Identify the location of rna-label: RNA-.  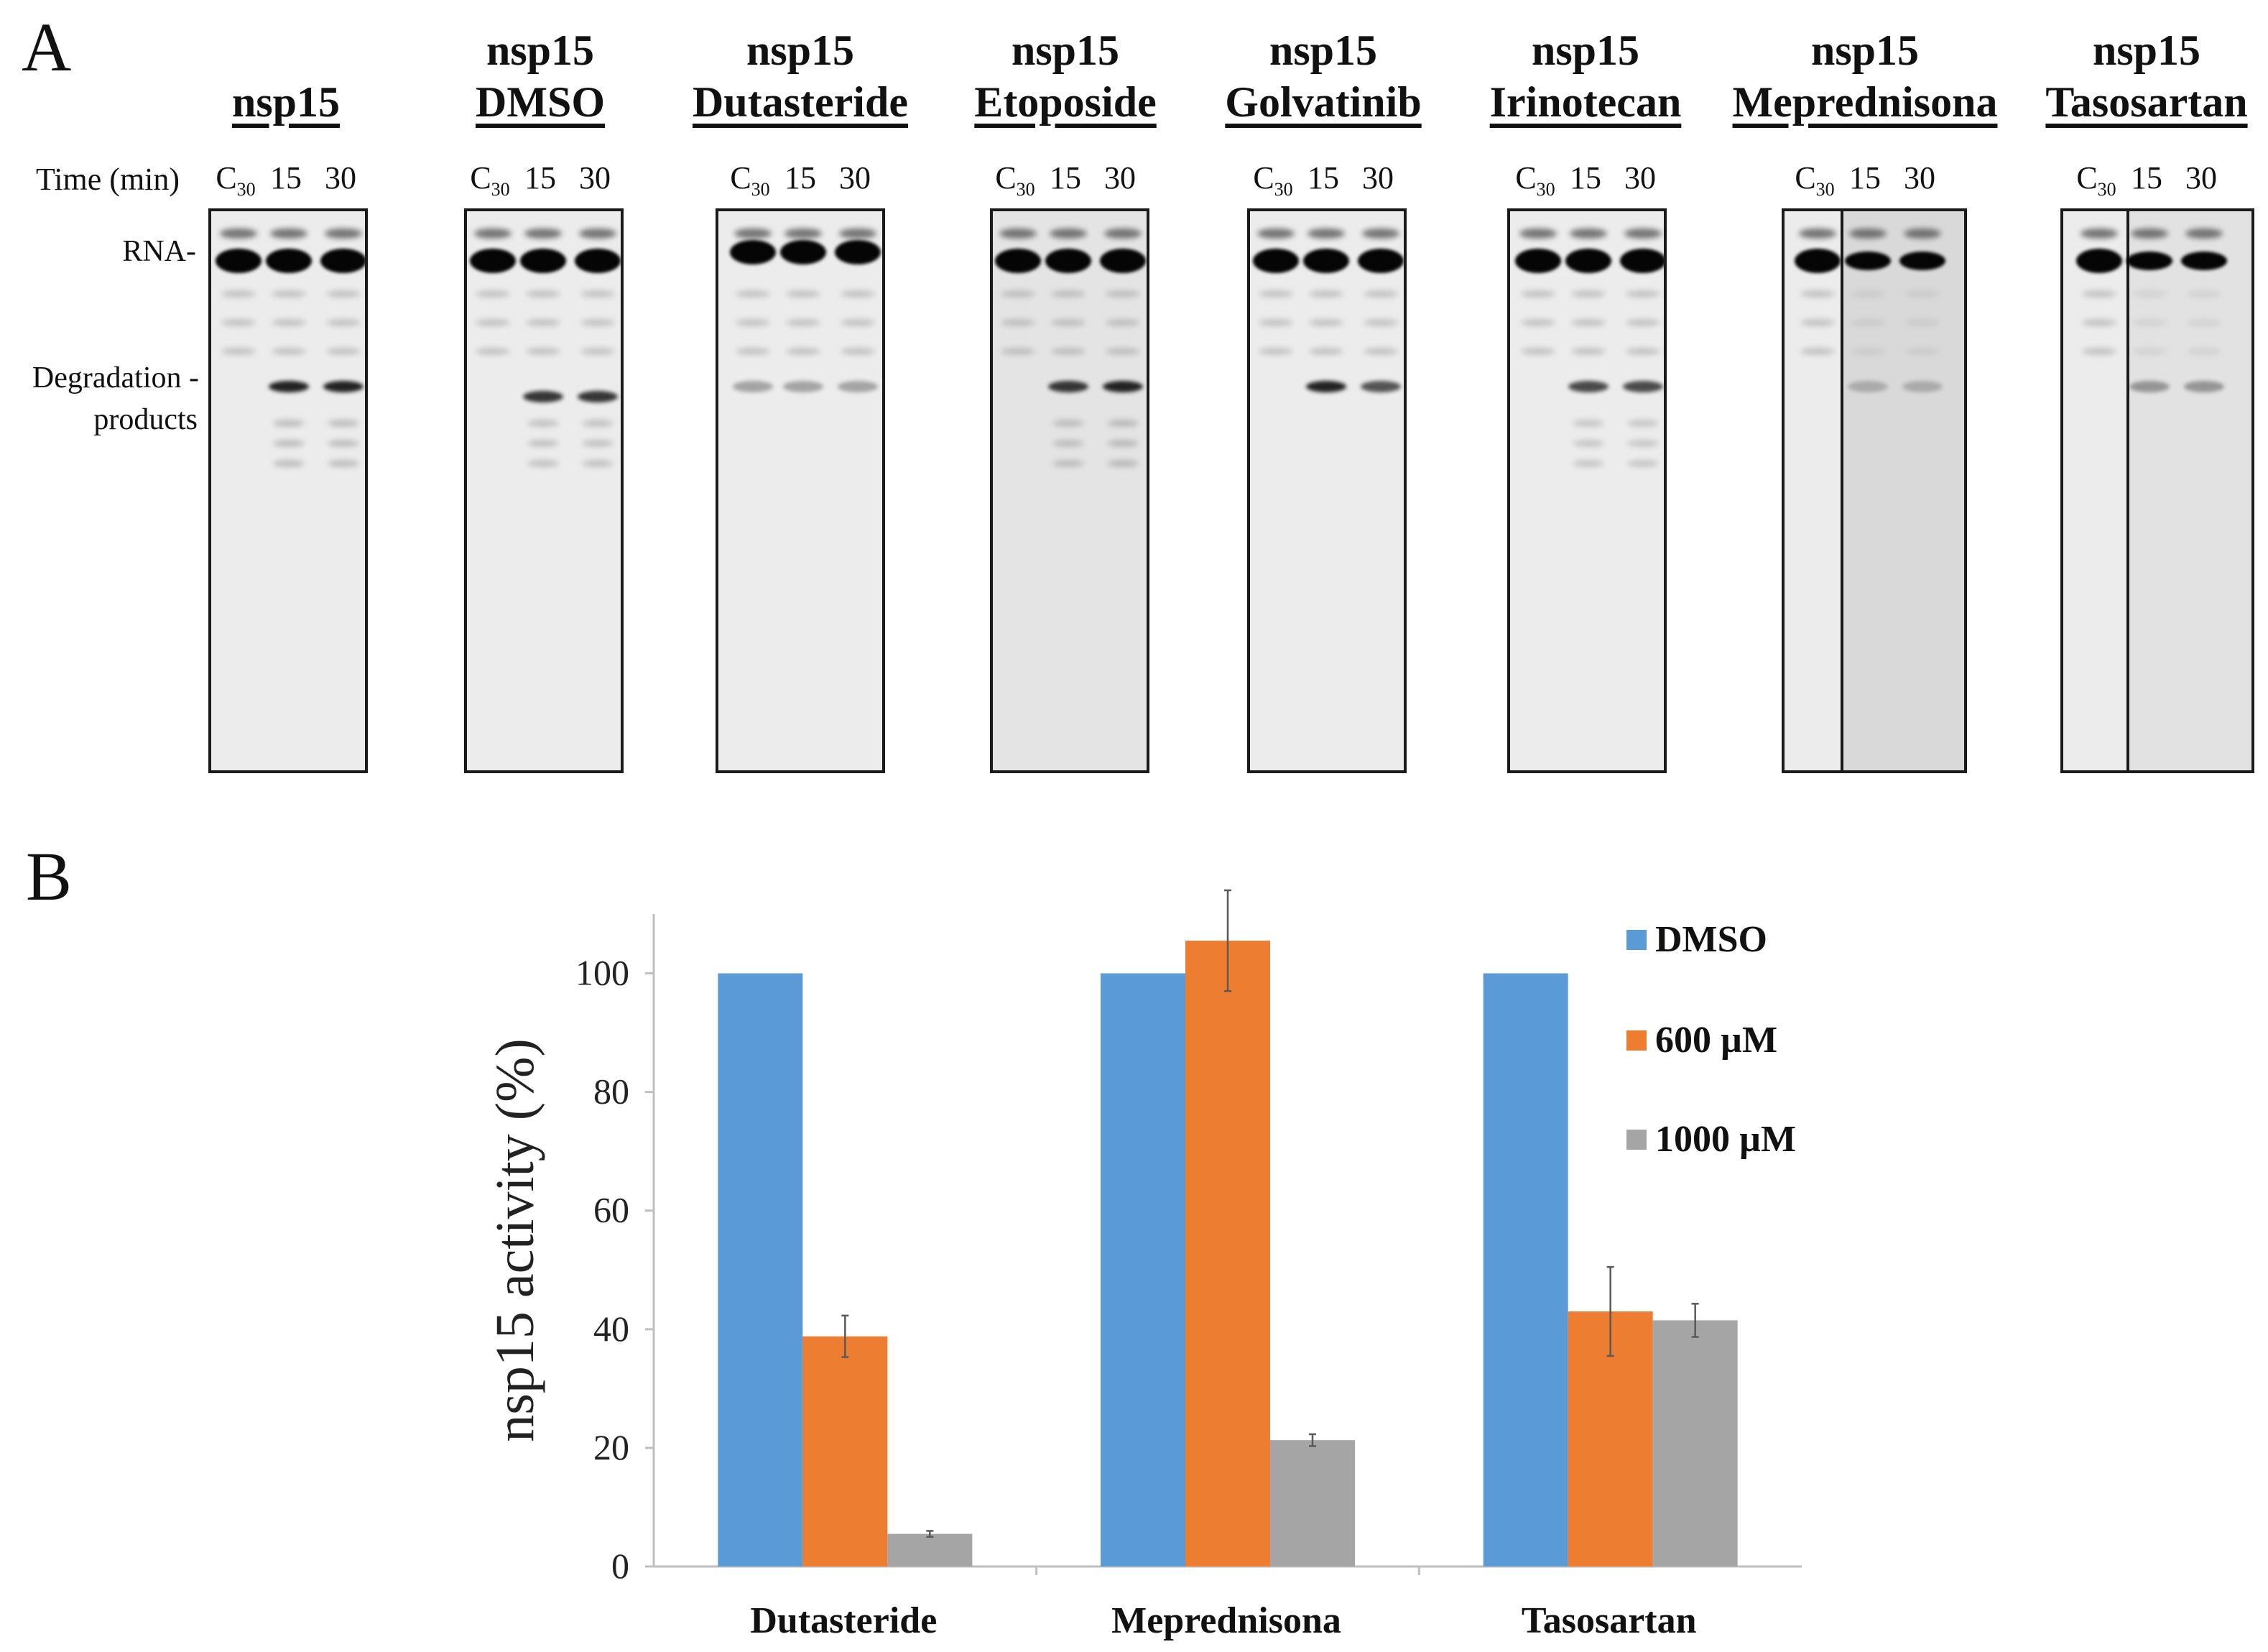
(159, 251).